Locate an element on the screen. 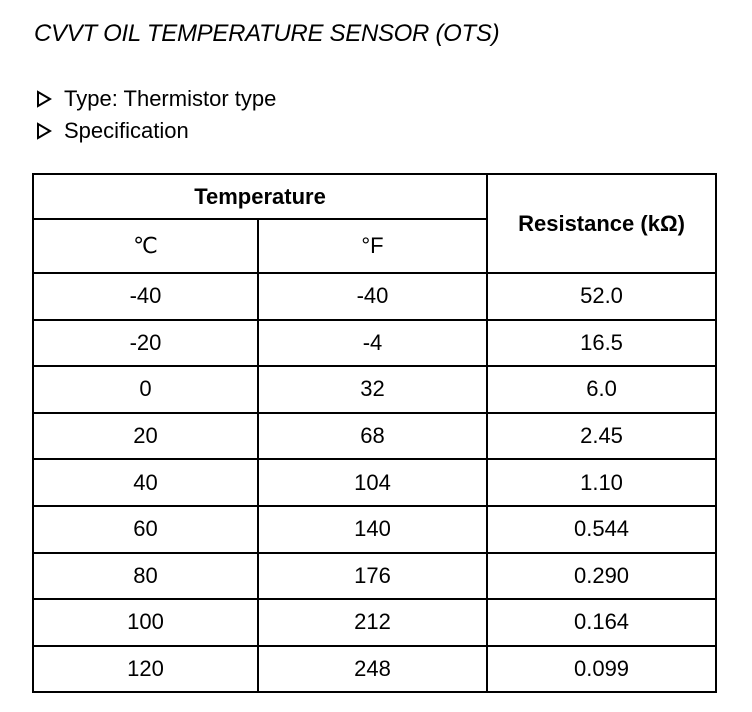  table-cell: 0 is located at coordinates (145, 389).